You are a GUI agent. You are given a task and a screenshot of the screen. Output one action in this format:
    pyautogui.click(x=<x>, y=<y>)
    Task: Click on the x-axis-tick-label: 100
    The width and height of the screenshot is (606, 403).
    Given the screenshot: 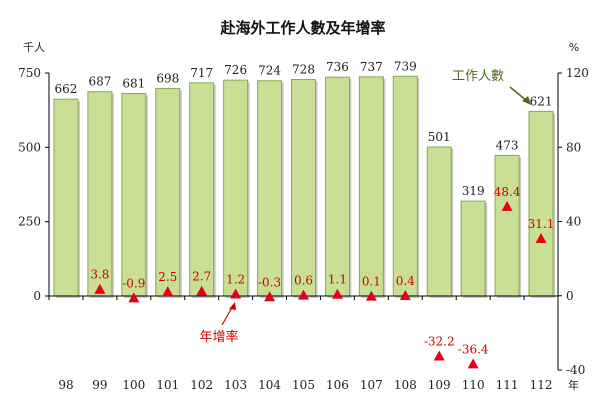 What is the action you would take?
    pyautogui.click(x=133, y=385)
    